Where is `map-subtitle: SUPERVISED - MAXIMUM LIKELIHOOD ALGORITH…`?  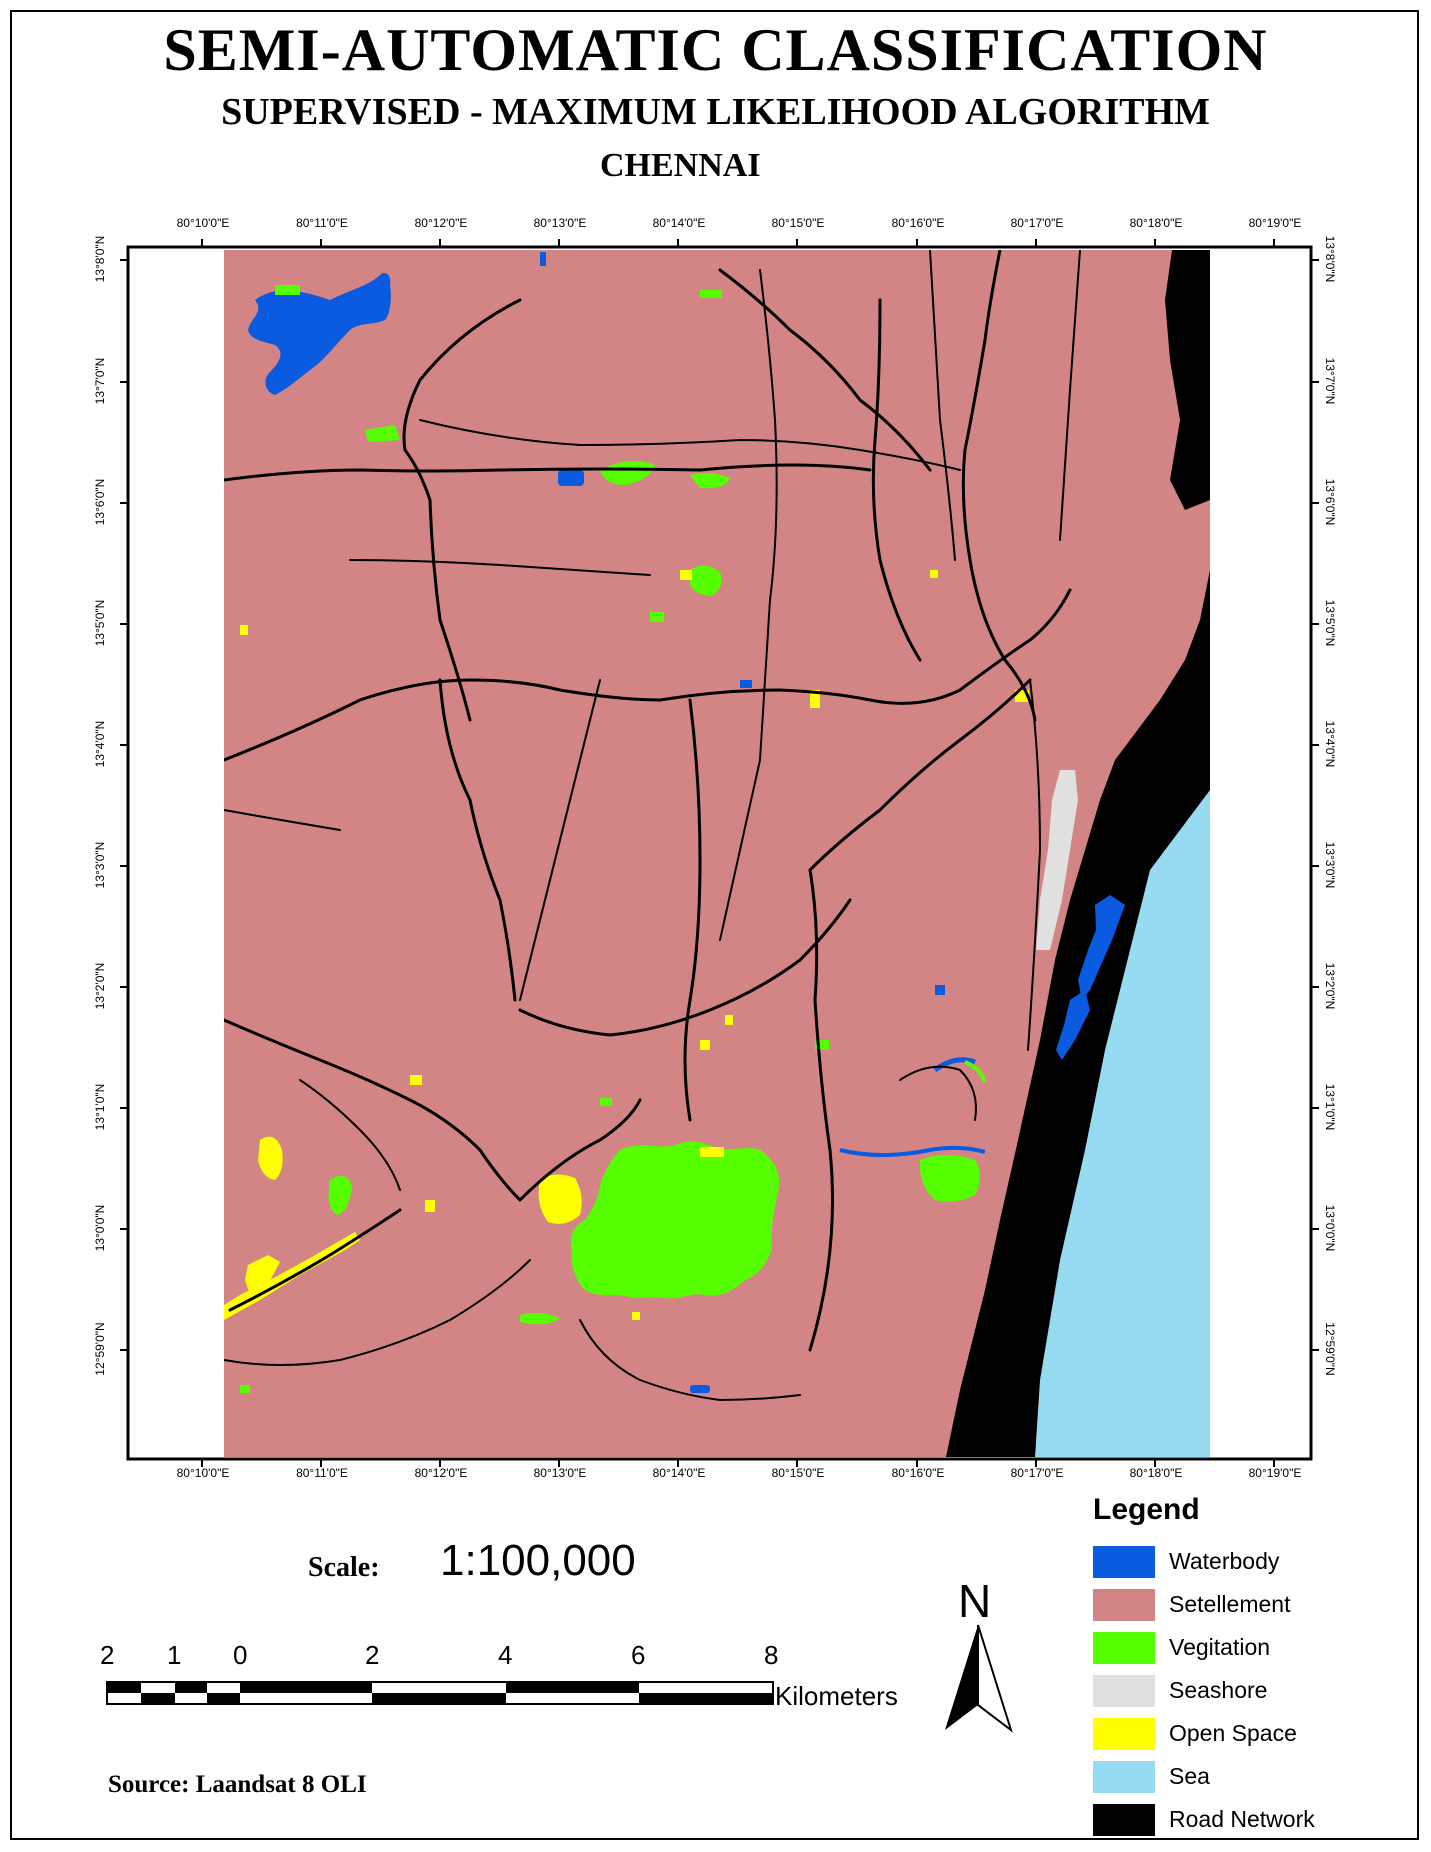 map-subtitle: SUPERVISED - MAXIMUM LIKELIHOOD ALGORITH… is located at coordinates (715, 112).